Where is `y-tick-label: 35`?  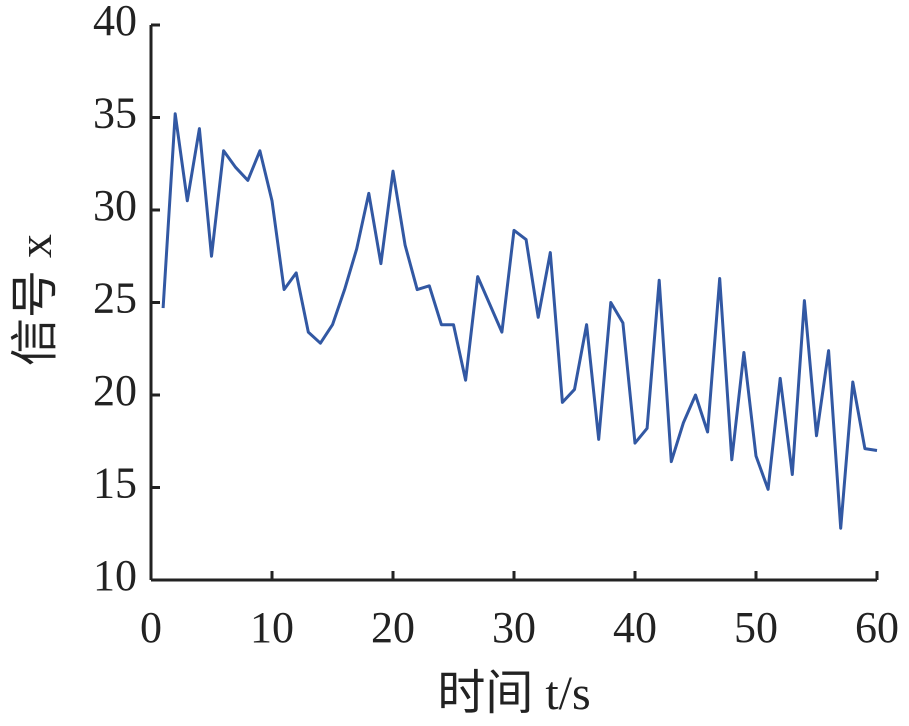 y-tick-label: 35 is located at coordinates (115, 113).